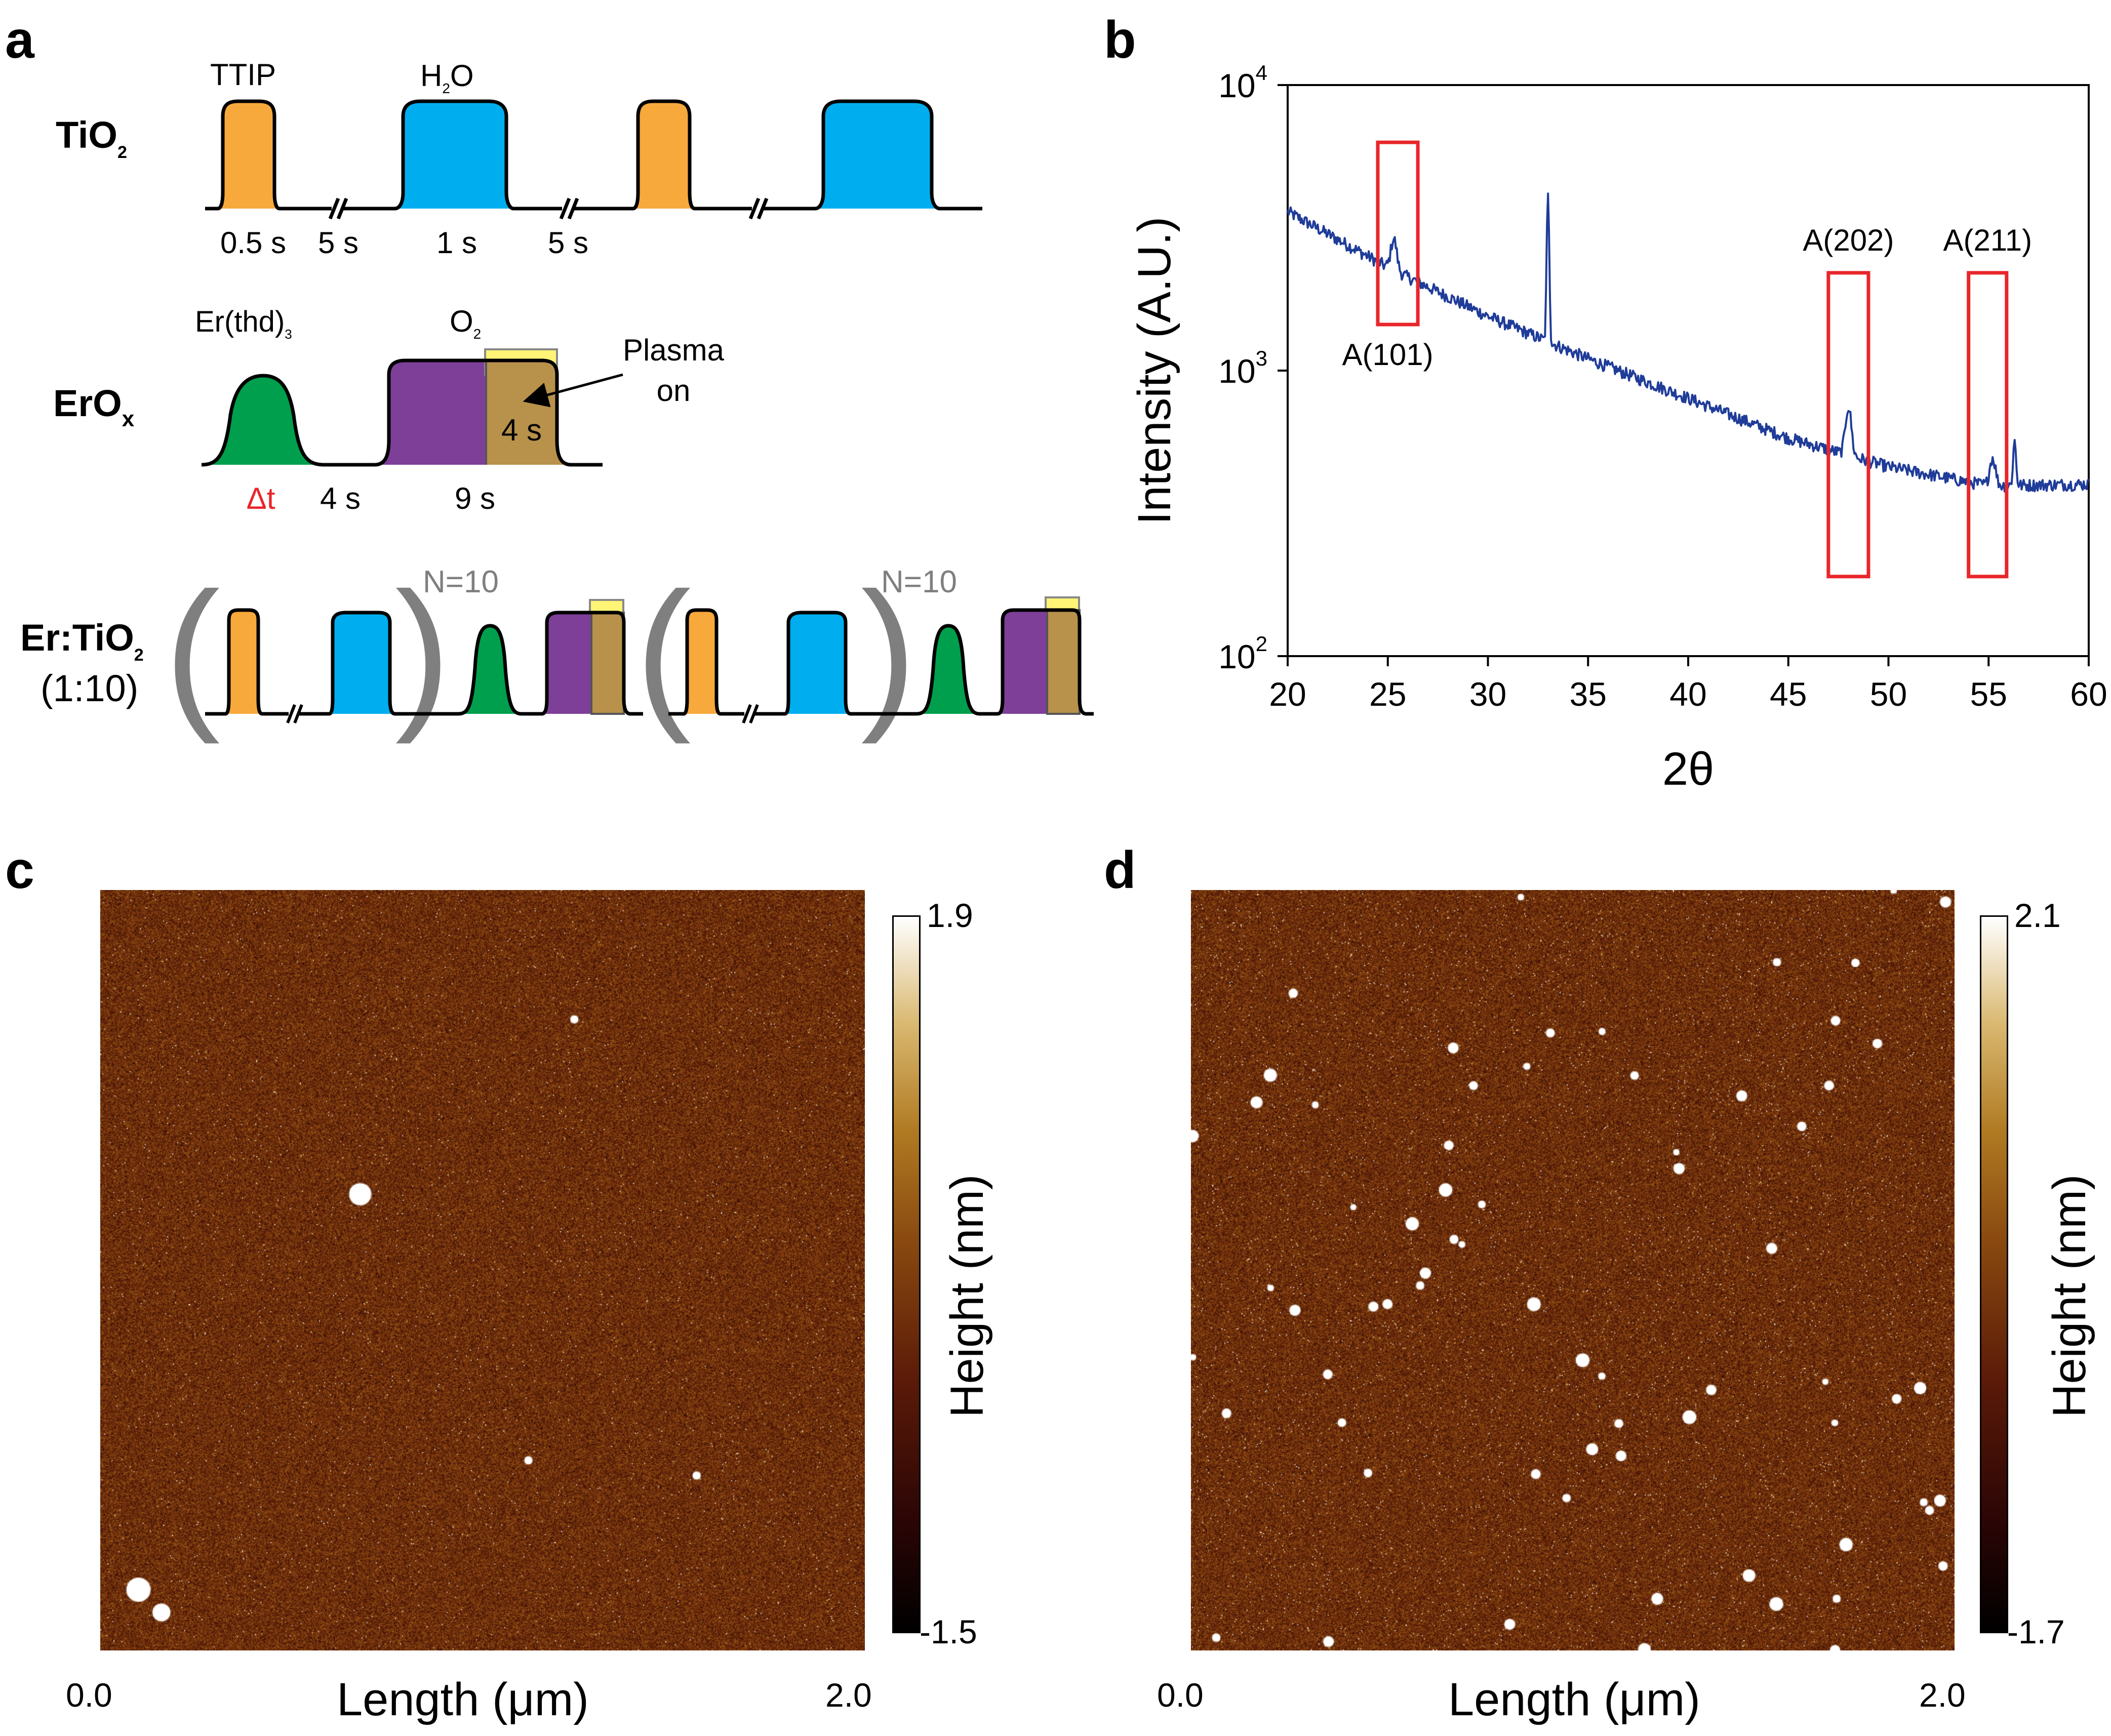 This screenshot has height=1736, width=2111. I want to click on panel-label-a: a, so click(19, 40).